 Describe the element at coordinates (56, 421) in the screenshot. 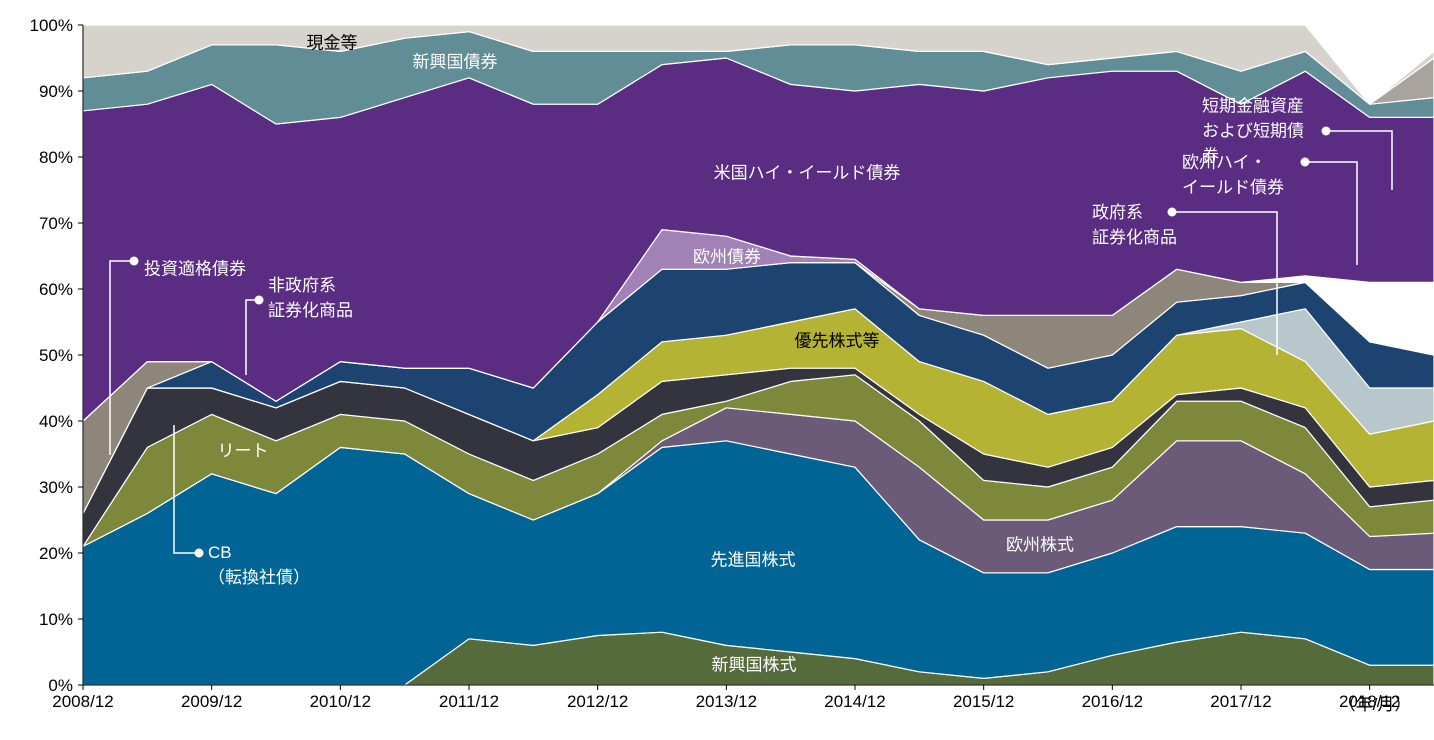

I see `y-tick-label: 40%` at that location.